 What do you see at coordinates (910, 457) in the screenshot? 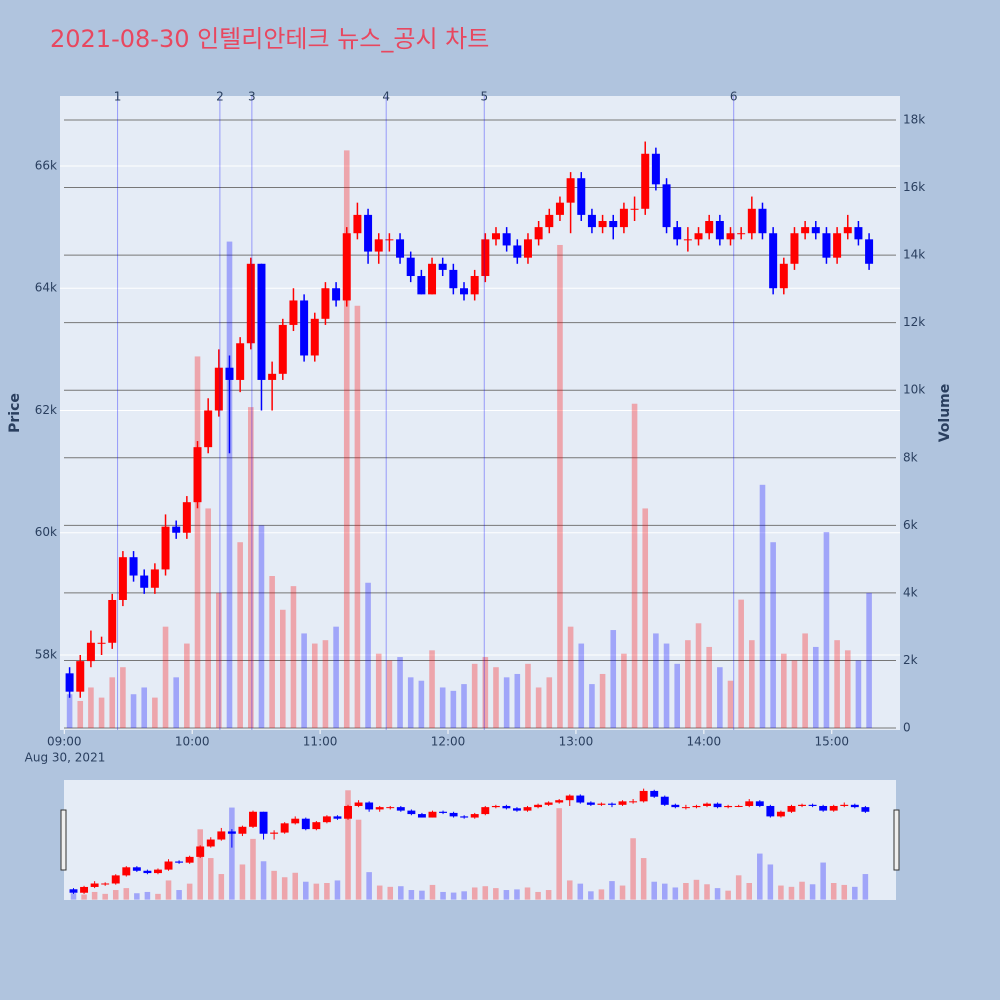
I see `y2-tick-label: 8k` at bounding box center [910, 457].